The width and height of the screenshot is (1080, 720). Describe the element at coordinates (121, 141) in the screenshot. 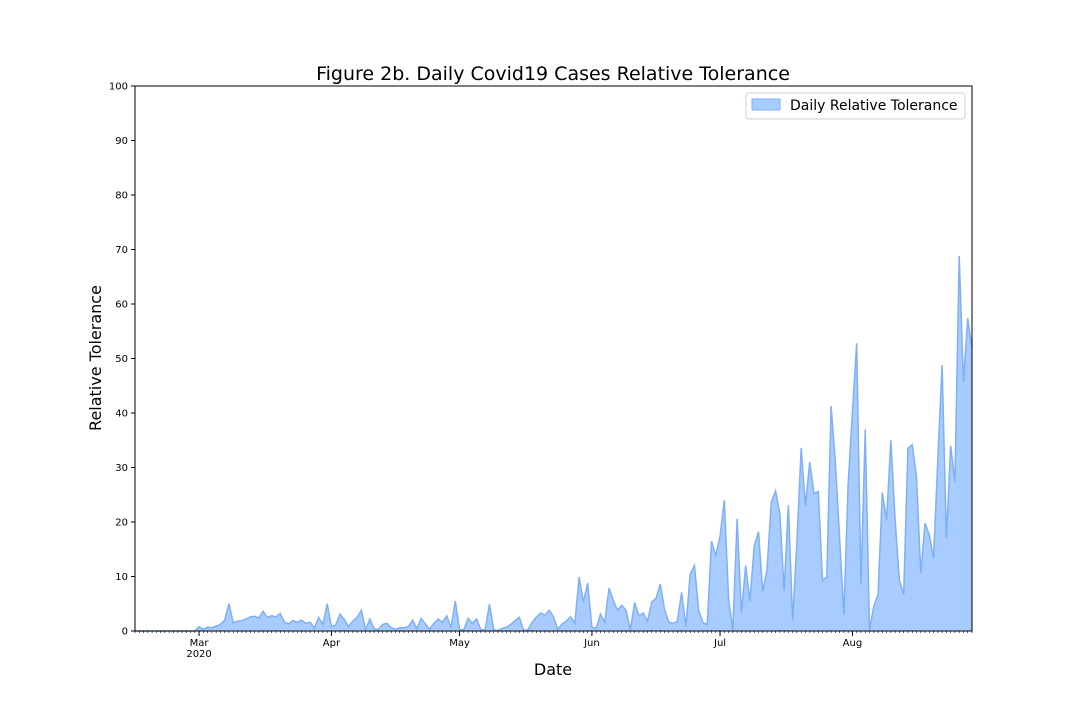

I see `y-tick-label: 90` at that location.